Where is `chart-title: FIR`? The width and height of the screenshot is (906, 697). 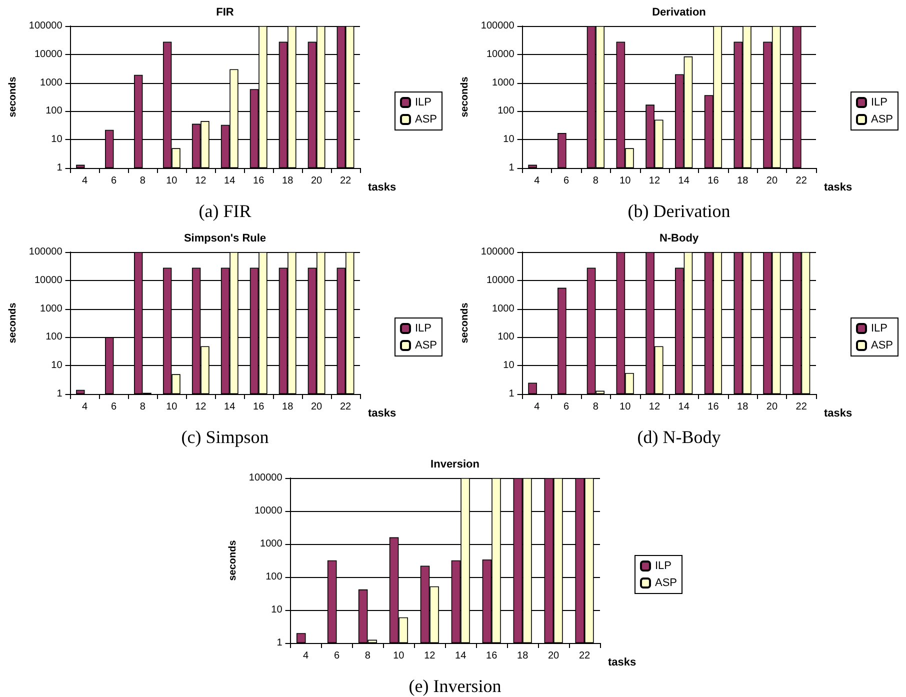
chart-title: FIR is located at coordinates (225, 12).